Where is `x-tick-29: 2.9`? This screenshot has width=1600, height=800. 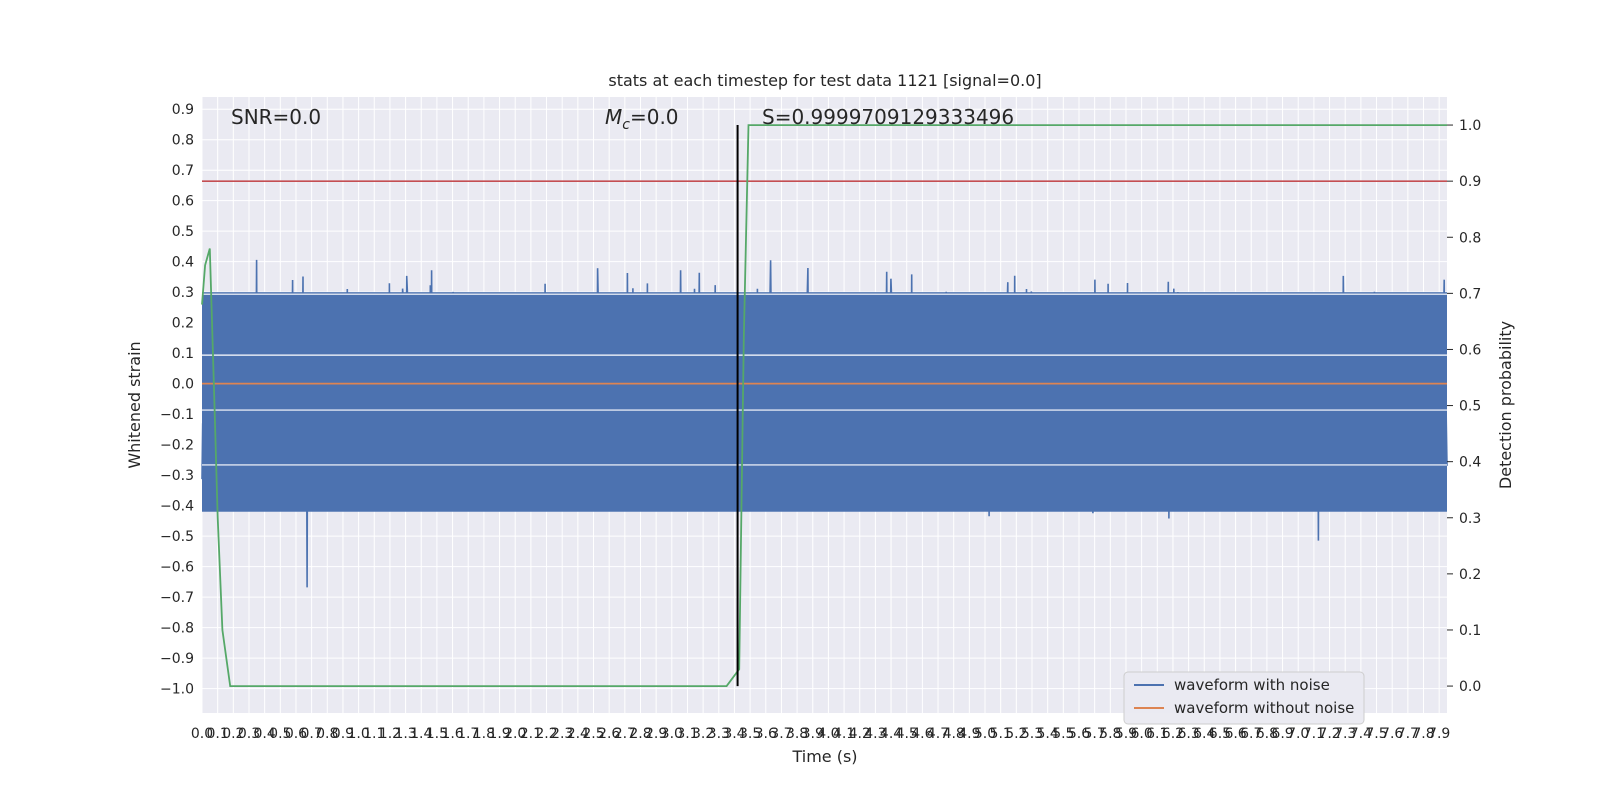
x-tick-29: 2.9 is located at coordinates (656, 734).